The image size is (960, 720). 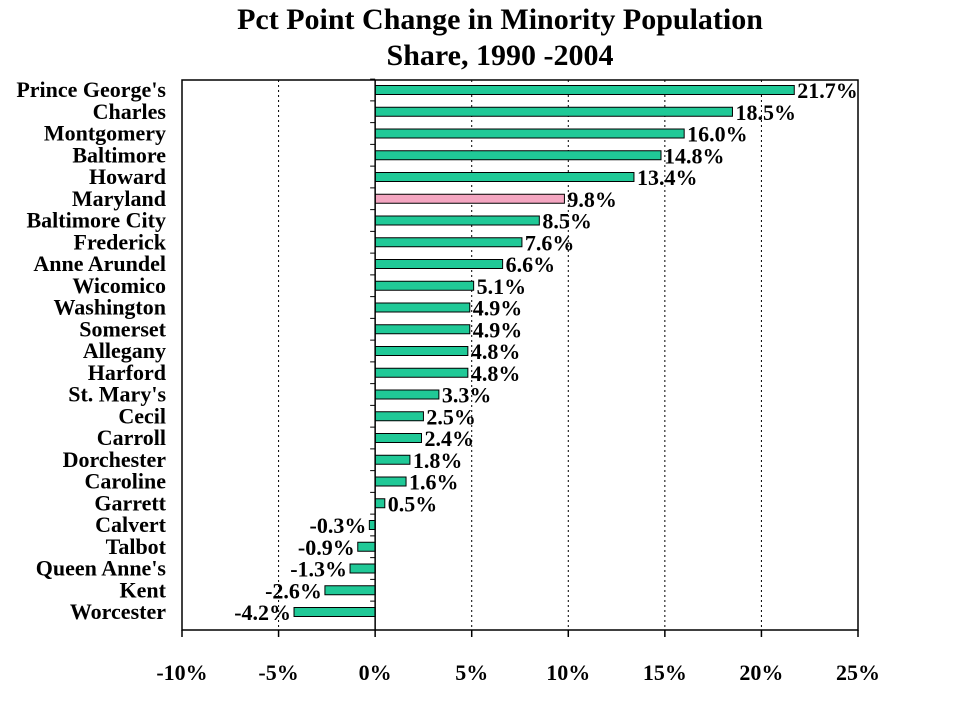 I want to click on category-label: Allegany, so click(x=124, y=350).